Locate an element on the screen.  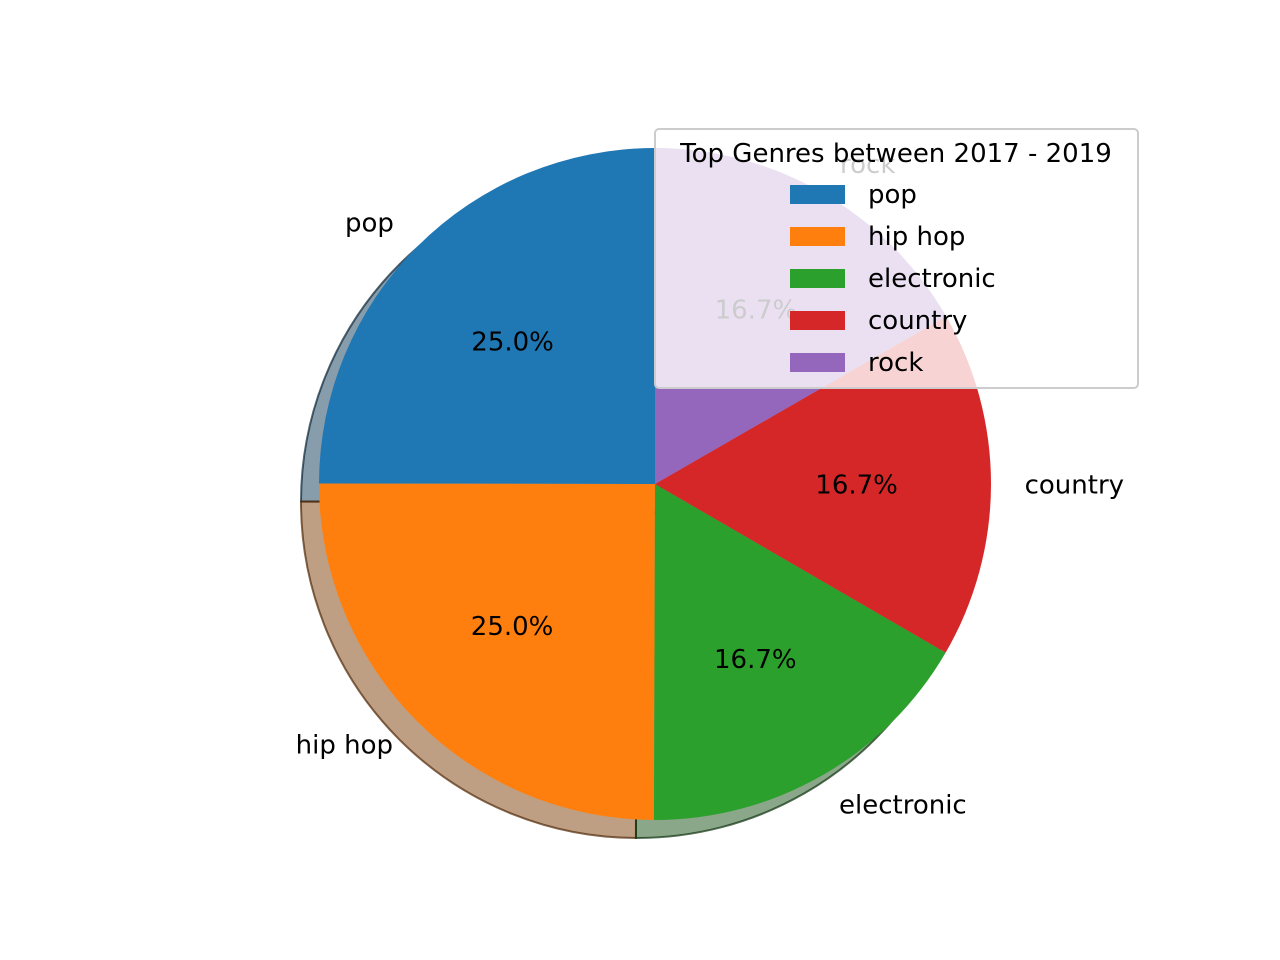
legend-label-pop: pop is located at coordinates (892, 195).